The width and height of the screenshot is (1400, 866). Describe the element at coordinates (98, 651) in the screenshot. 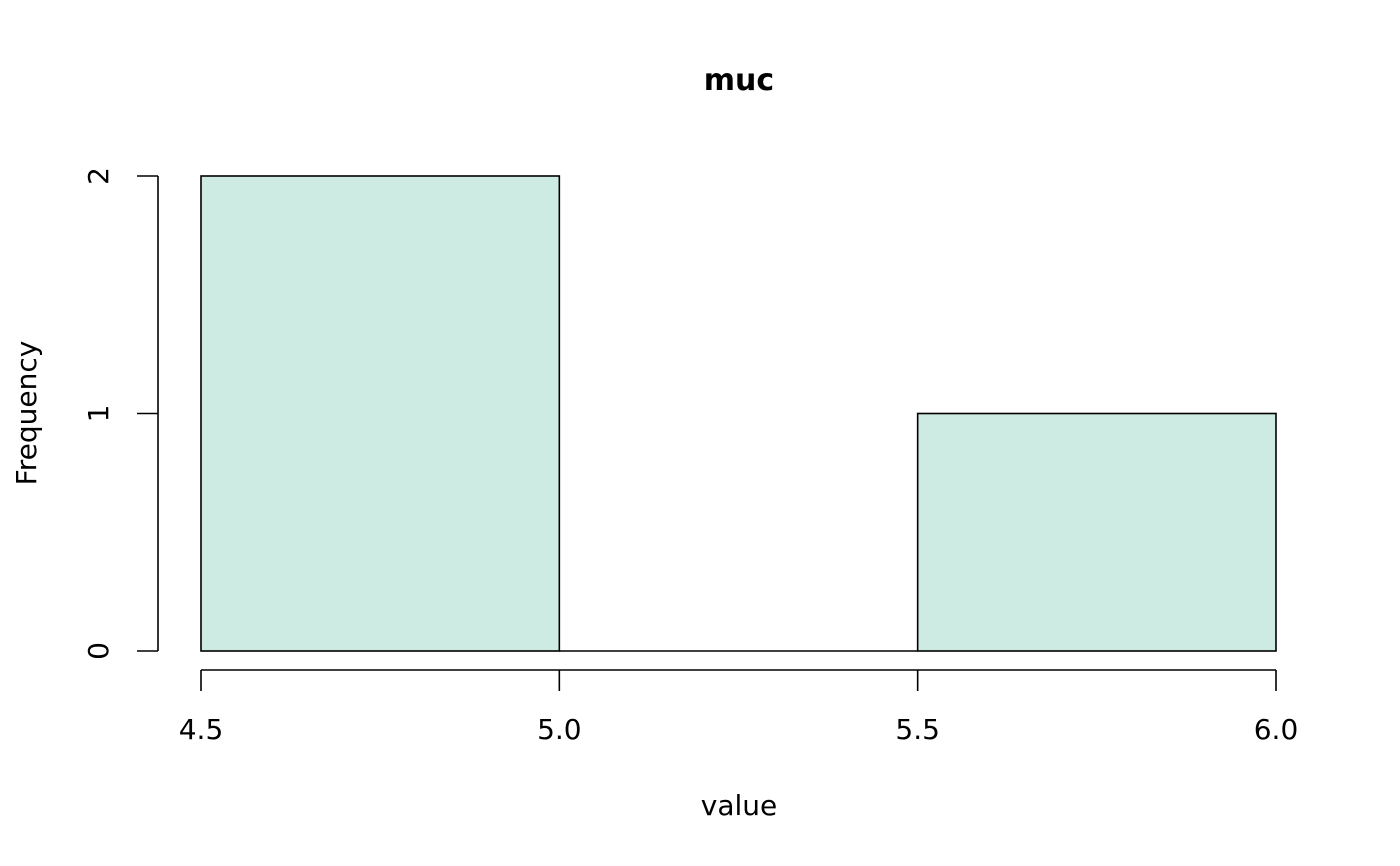

I see `y-tick-label-0: 0` at that location.